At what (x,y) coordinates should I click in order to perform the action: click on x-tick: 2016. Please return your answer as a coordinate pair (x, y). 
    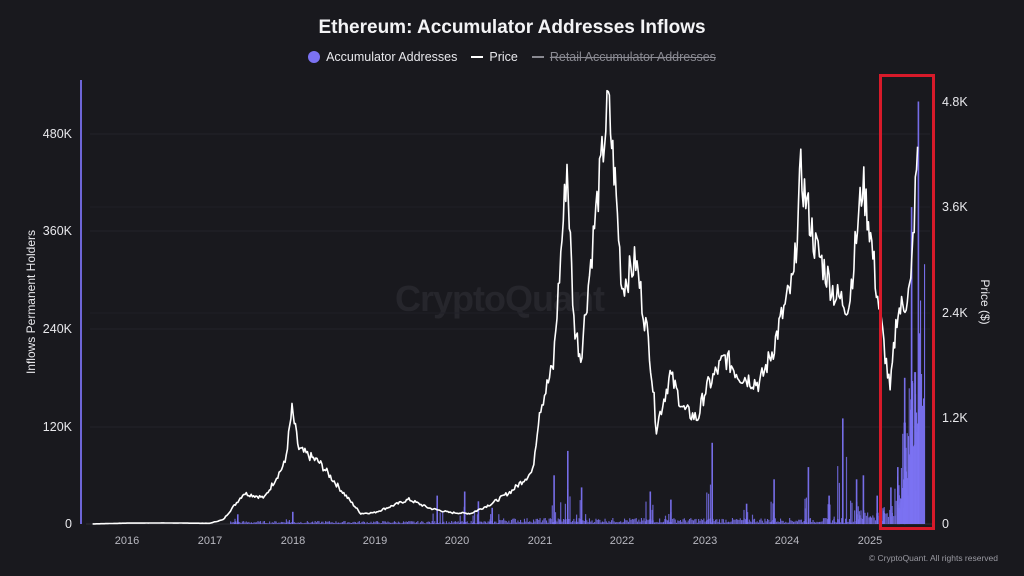
    Looking at the image, I should click on (127, 541).